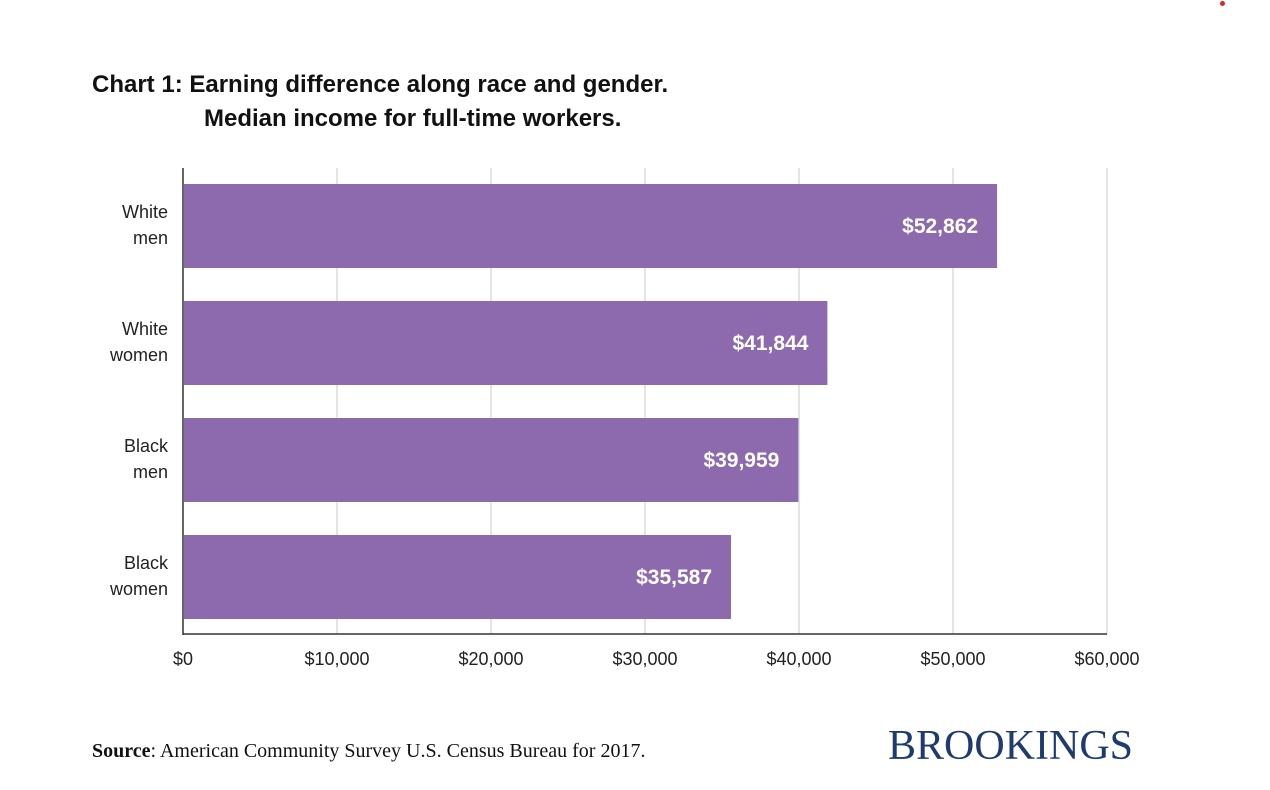 This screenshot has width=1270, height=790. What do you see at coordinates (1222, 3) in the screenshot?
I see `corner-dot-marker` at bounding box center [1222, 3].